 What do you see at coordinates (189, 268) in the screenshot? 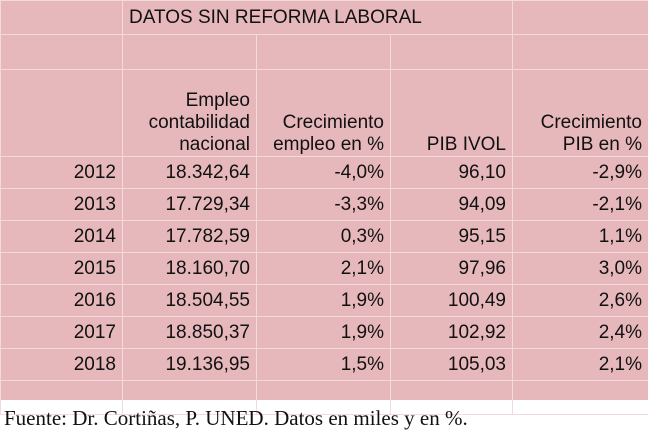
I see `empleo-cell: 18.160,70` at bounding box center [189, 268].